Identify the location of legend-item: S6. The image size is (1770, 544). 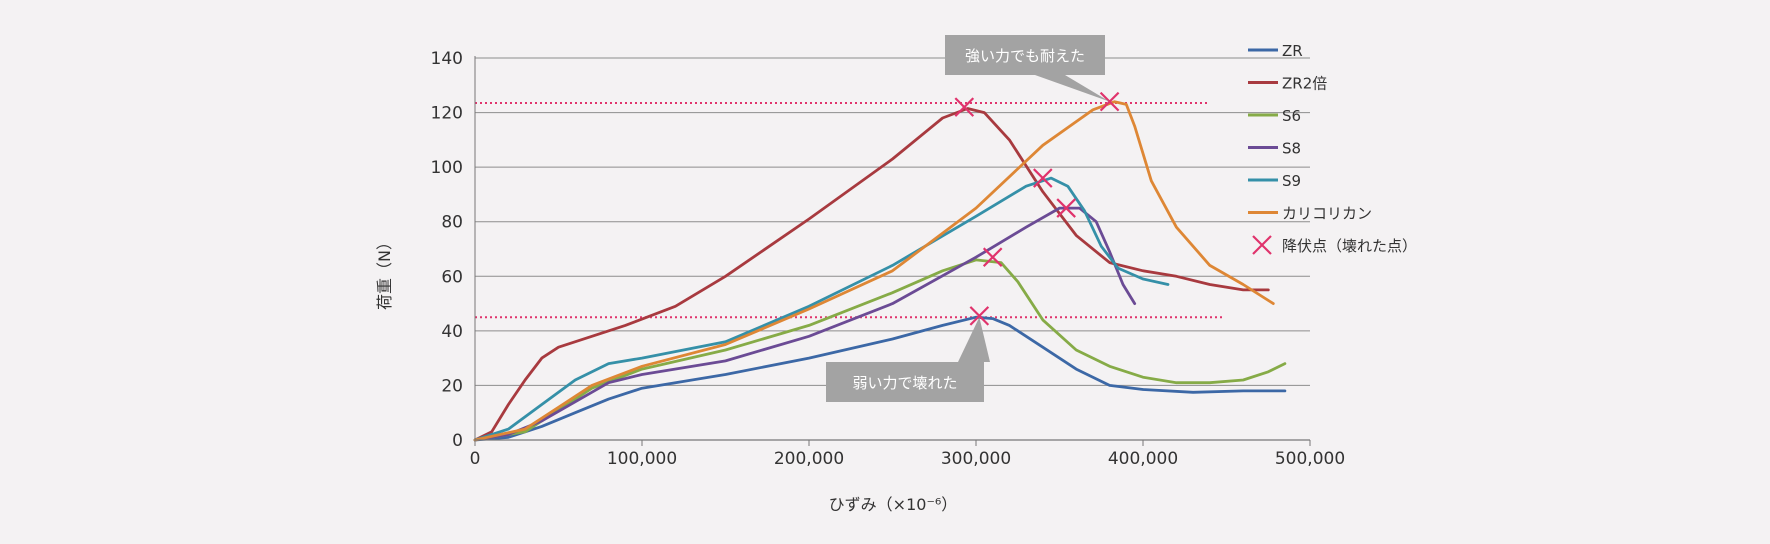
(1274, 116).